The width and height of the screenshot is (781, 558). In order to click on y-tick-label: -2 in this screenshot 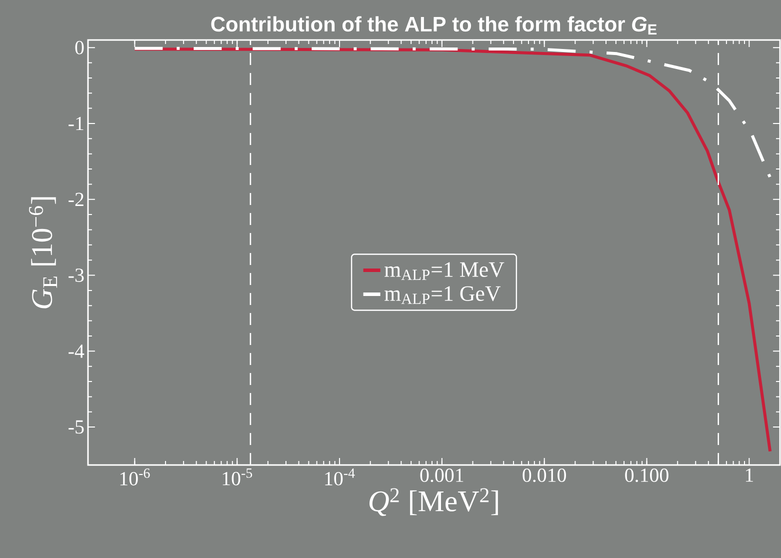, I will do `click(76, 199)`.